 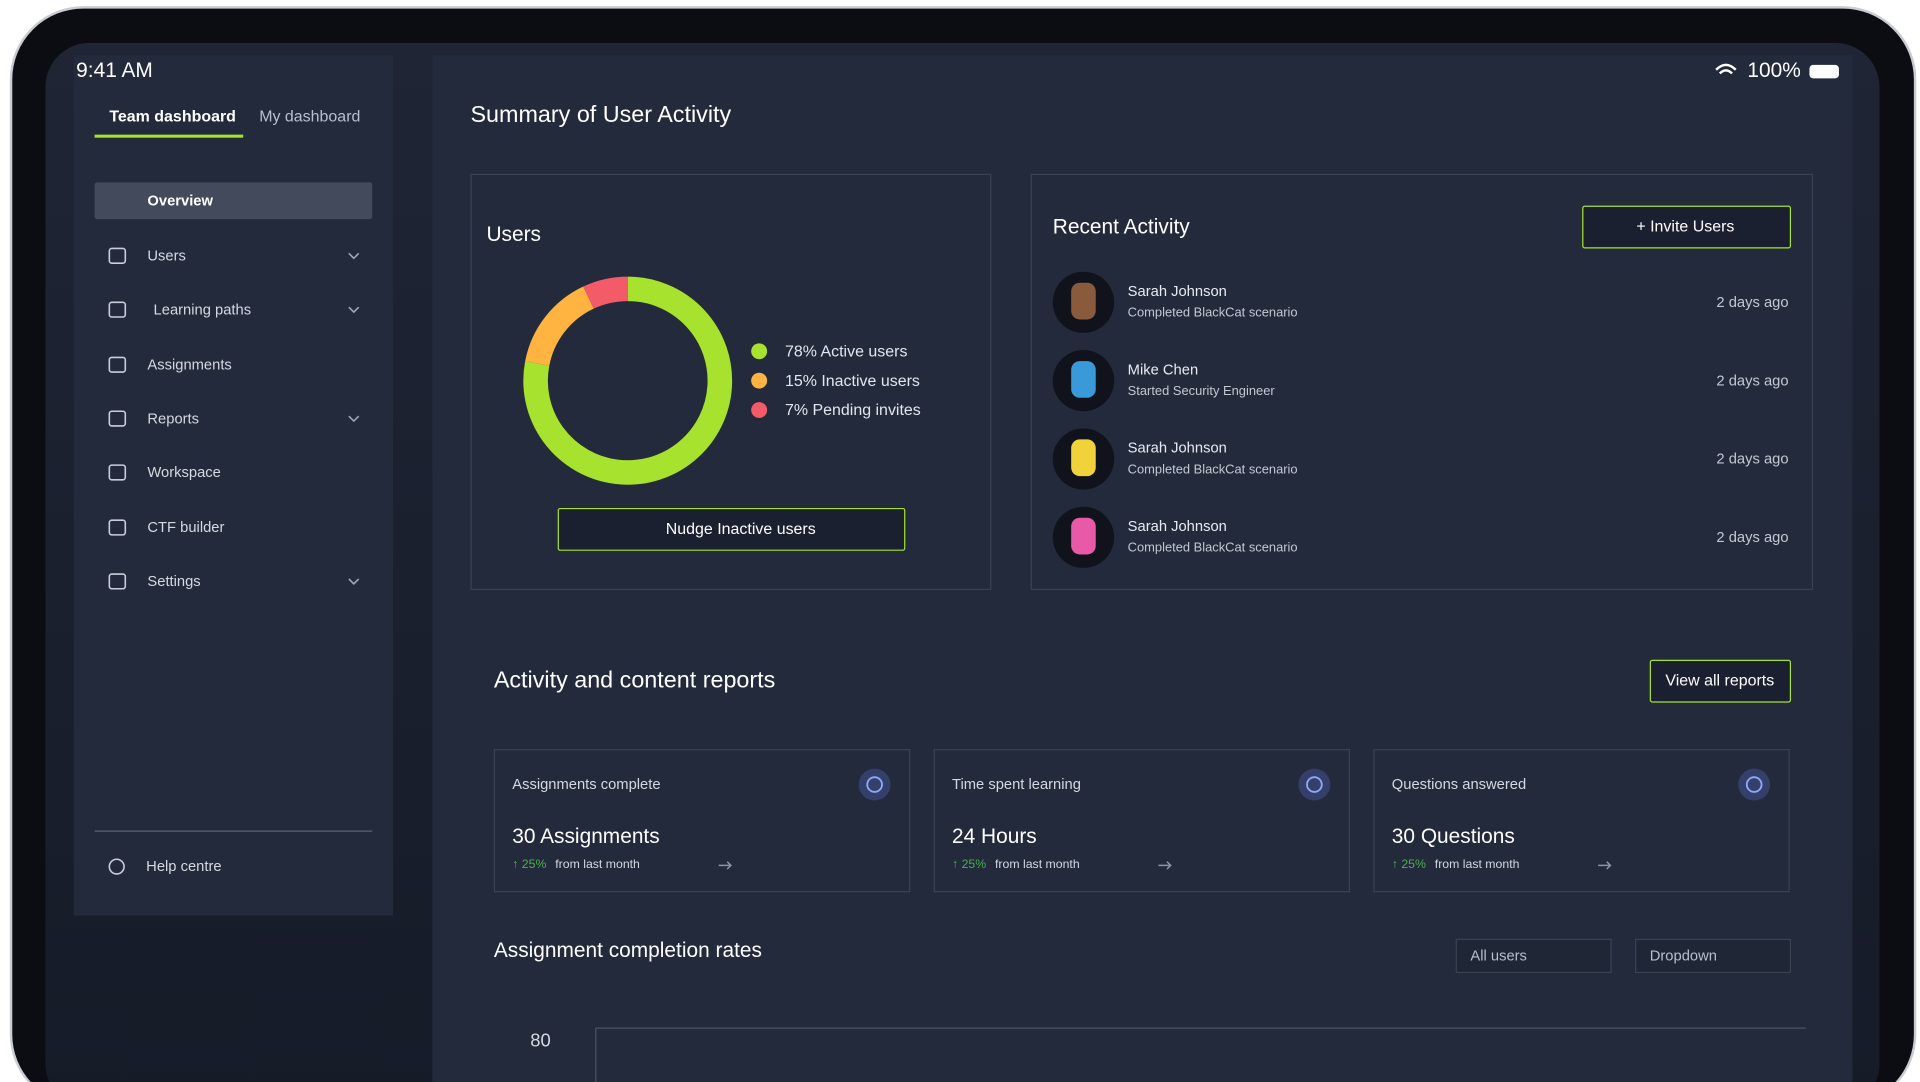 I want to click on filter-label: Dropdown, so click(x=1683, y=956).